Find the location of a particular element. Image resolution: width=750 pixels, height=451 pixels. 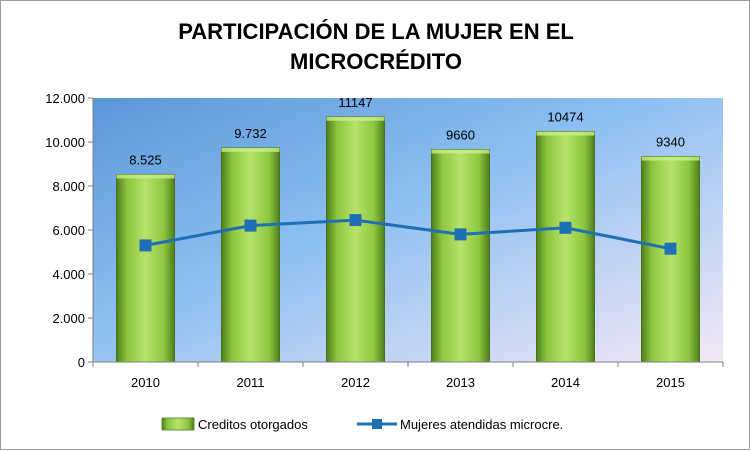

y-tick-label: 2.000 is located at coordinates (68, 318).